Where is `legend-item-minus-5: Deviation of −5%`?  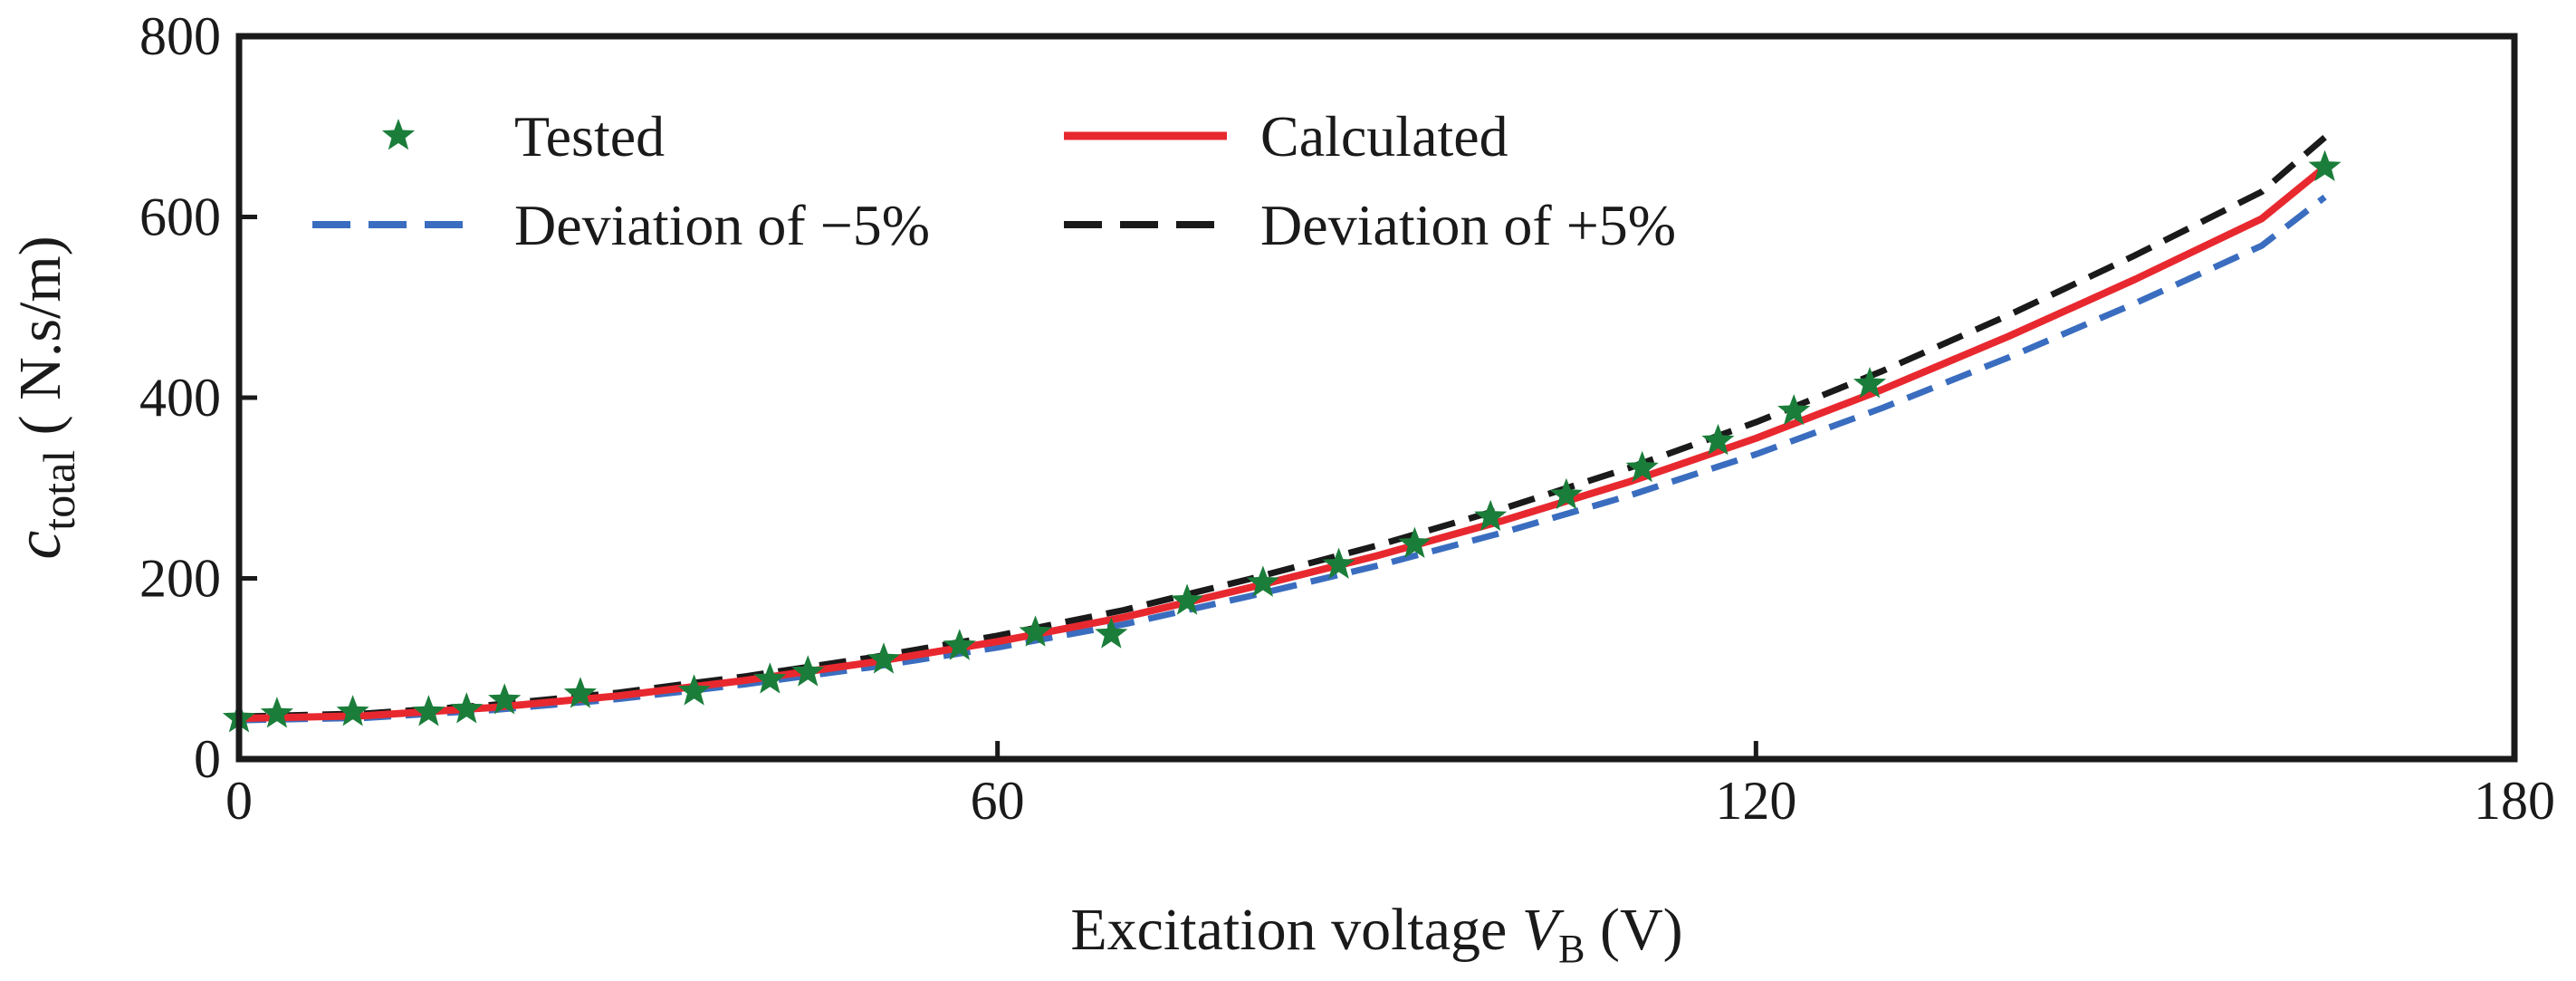 legend-item-minus-5: Deviation of −5% is located at coordinates (621, 225).